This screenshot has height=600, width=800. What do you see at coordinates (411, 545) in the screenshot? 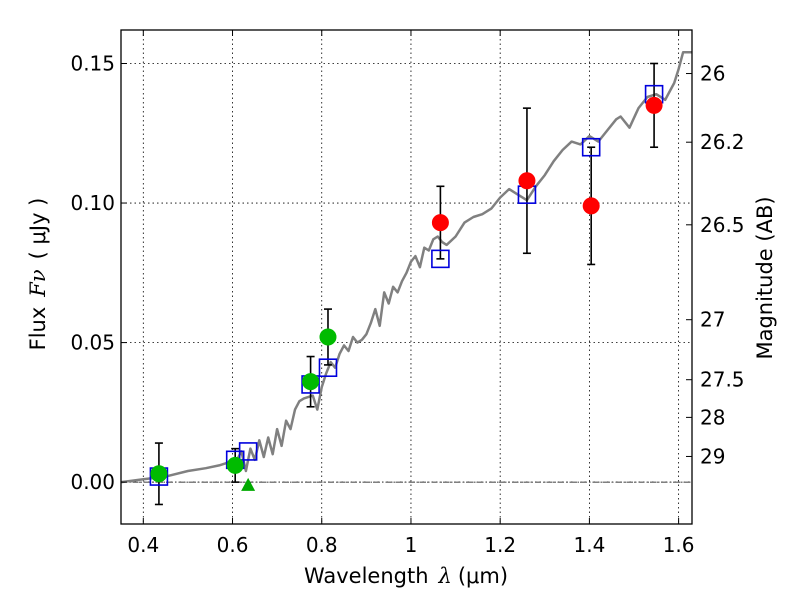
I see `x-tick-label: 1` at bounding box center [411, 545].